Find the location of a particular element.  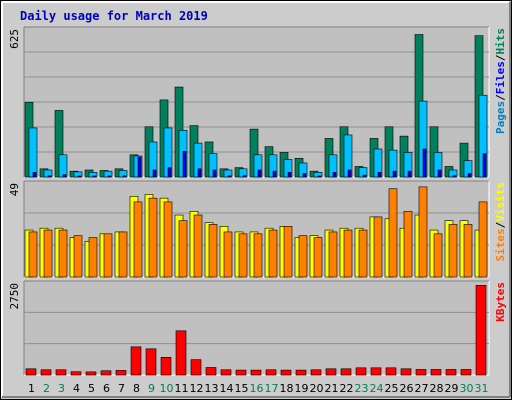

x-tick-label: 24 is located at coordinates (377, 388).